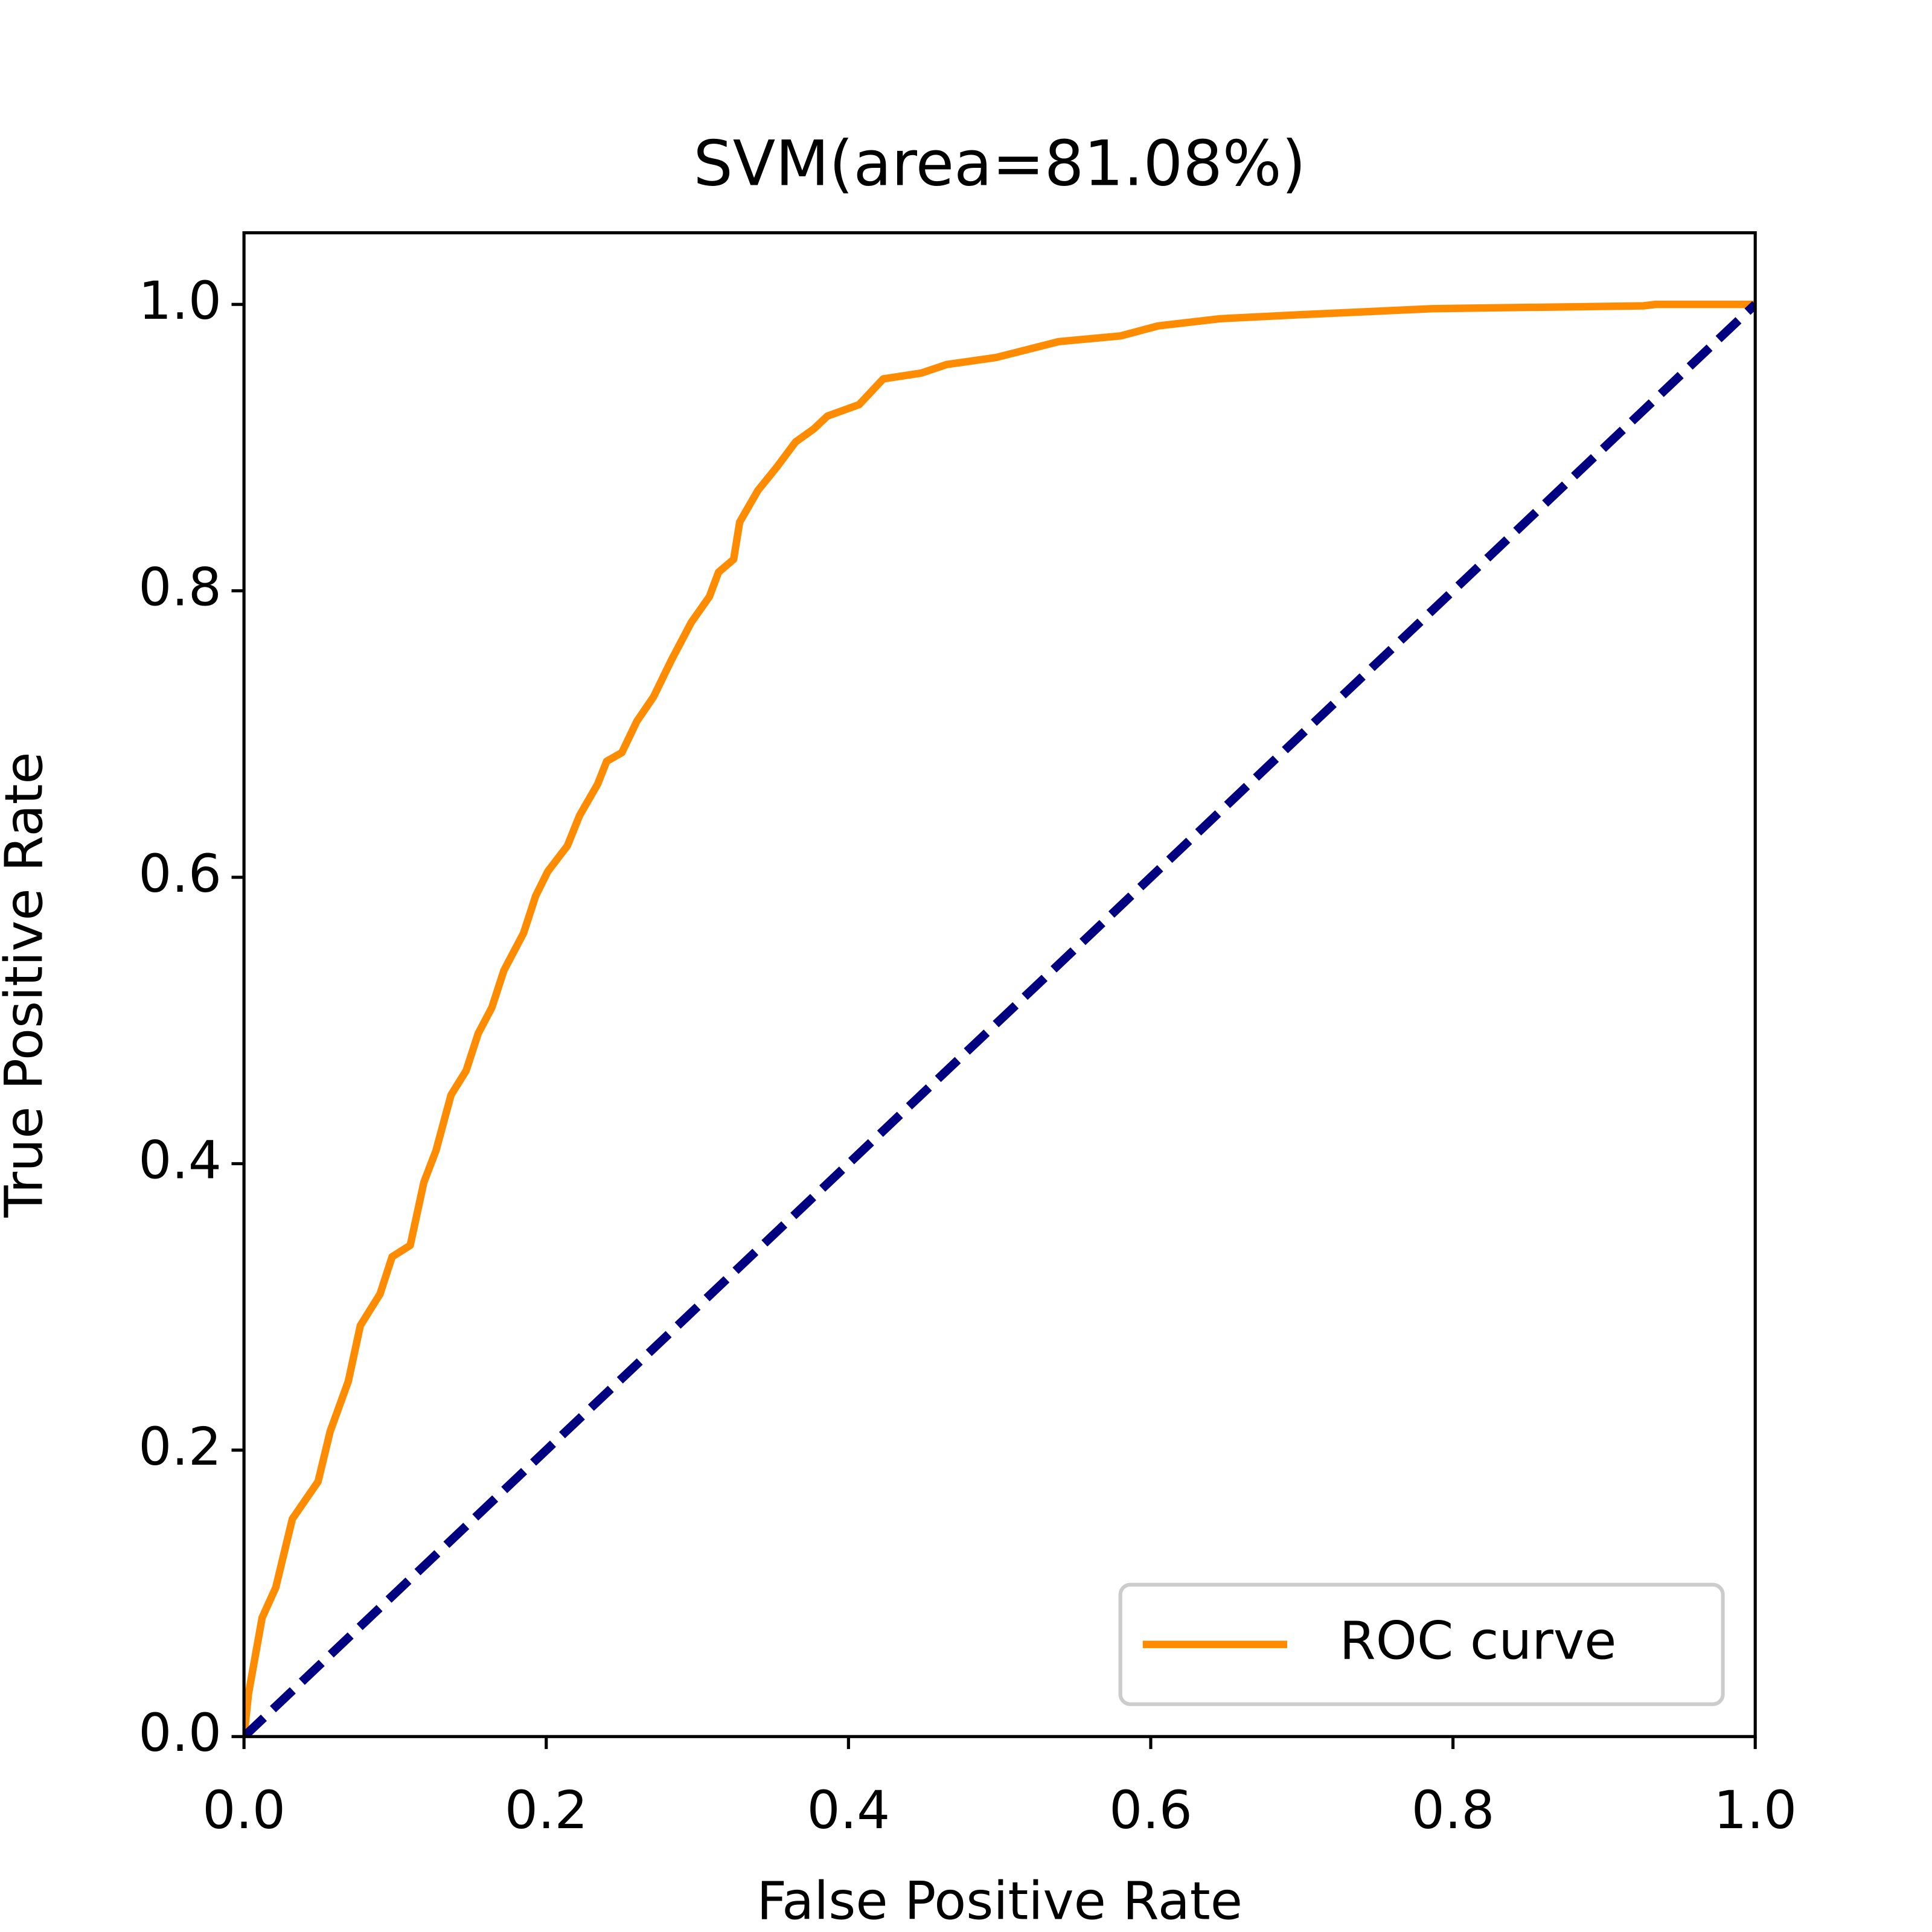 The image size is (1932, 1932). Describe the element at coordinates (546, 1810) in the screenshot. I see `x-tick-label: 0.2` at that location.